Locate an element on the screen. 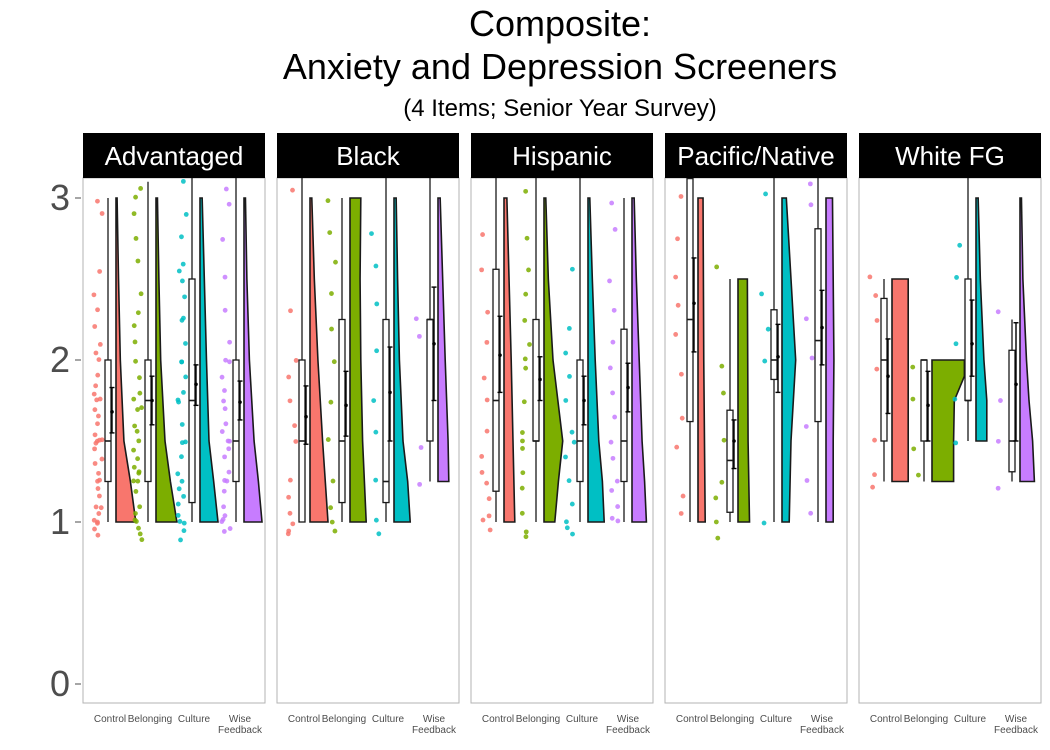 The height and width of the screenshot is (750, 1050). y-tick-label: 3 is located at coordinates (60, 197).